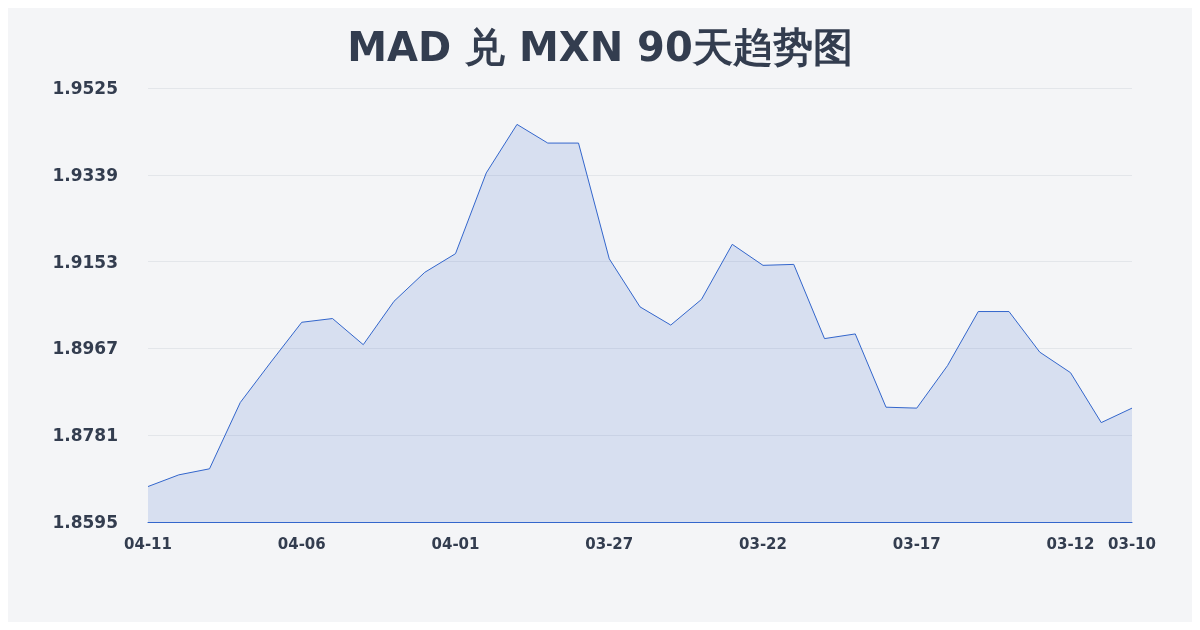 Image resolution: width=1200 pixels, height=630 pixels. Describe the element at coordinates (85, 522) in the screenshot. I see `y-tick-label: 1.8595` at that location.